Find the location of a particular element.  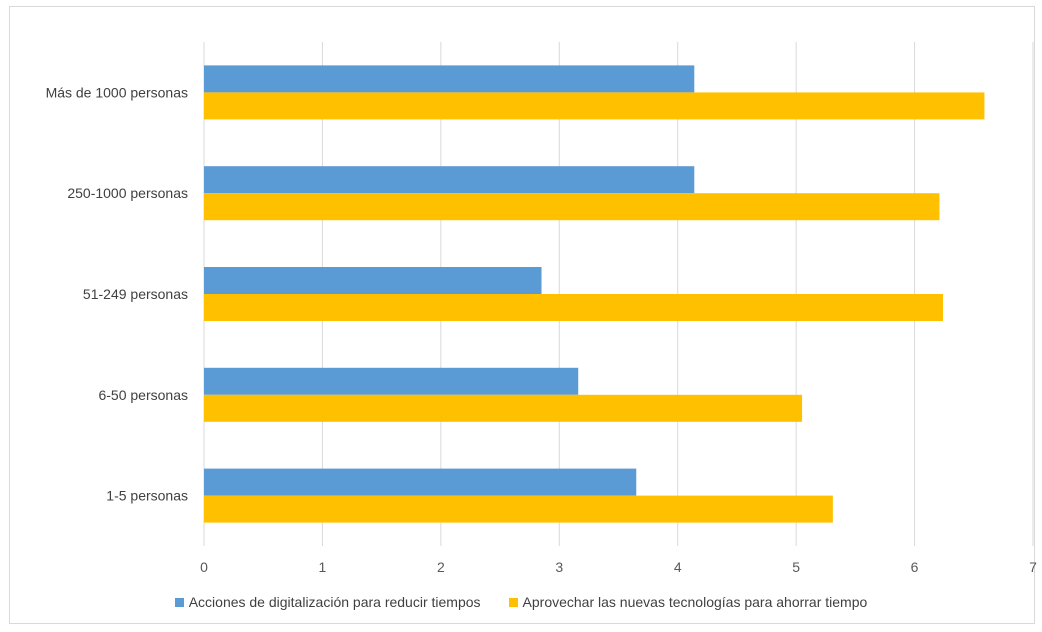

x-tick-label-2: 2 is located at coordinates (441, 567).